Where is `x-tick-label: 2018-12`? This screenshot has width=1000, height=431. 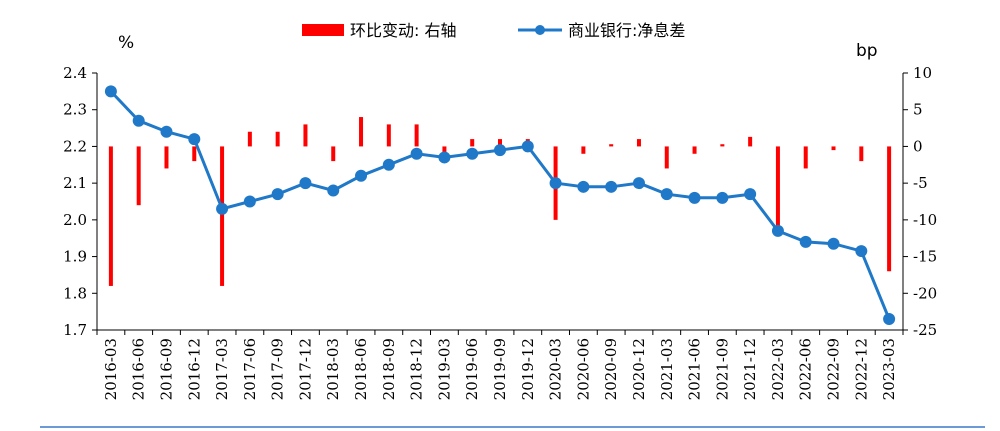
x-tick-label: 2018-12 is located at coordinates (417, 369).